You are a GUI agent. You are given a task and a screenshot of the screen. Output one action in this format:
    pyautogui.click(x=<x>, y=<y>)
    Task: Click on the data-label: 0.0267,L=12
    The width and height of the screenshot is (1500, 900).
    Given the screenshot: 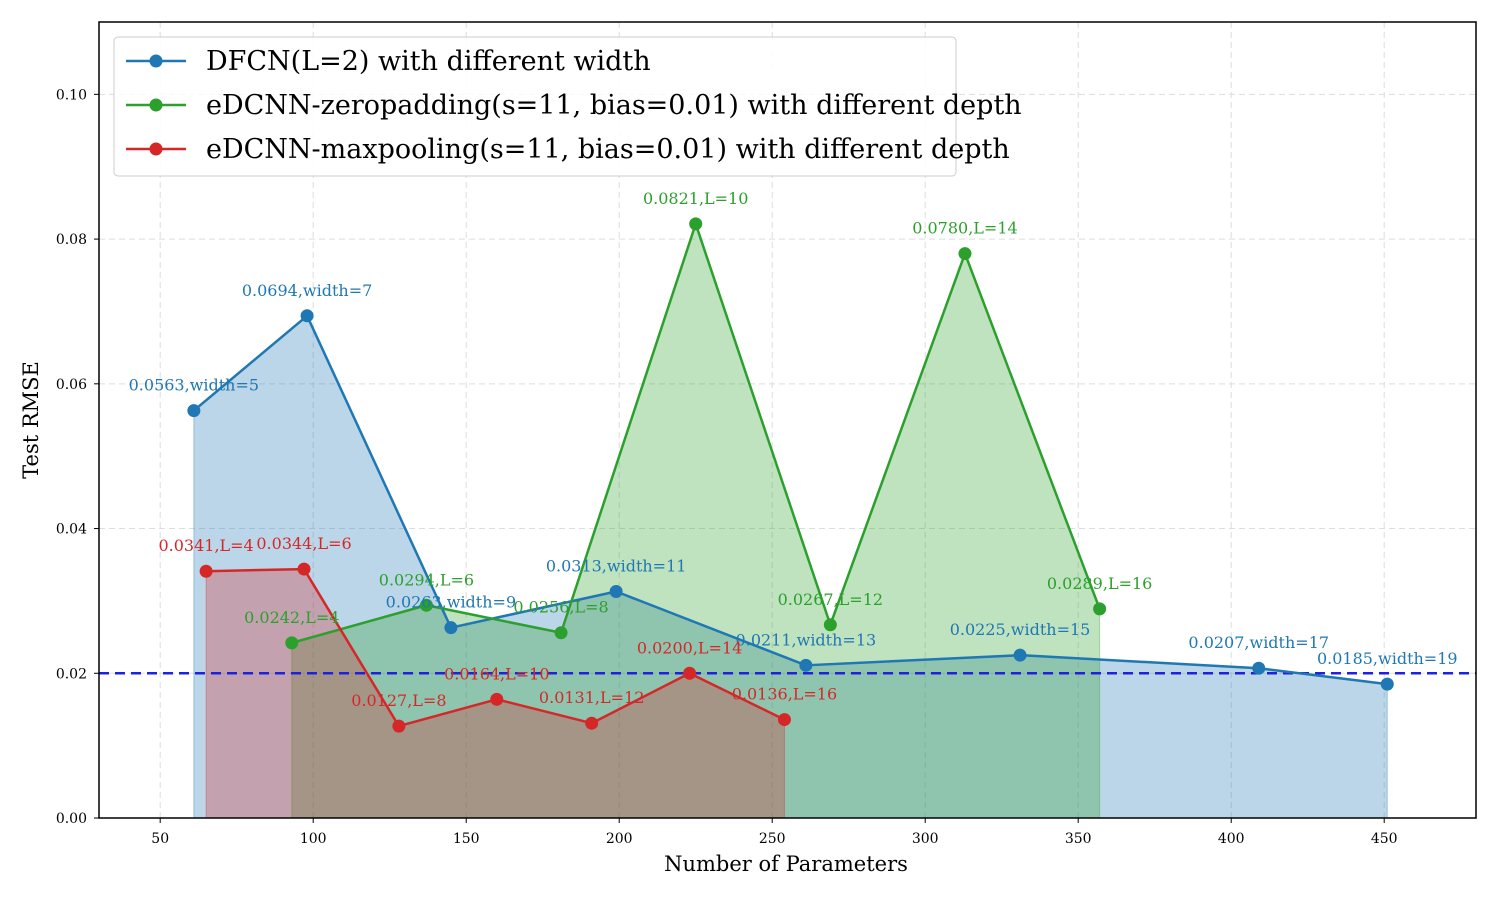 What is the action you would take?
    pyautogui.click(x=830, y=599)
    